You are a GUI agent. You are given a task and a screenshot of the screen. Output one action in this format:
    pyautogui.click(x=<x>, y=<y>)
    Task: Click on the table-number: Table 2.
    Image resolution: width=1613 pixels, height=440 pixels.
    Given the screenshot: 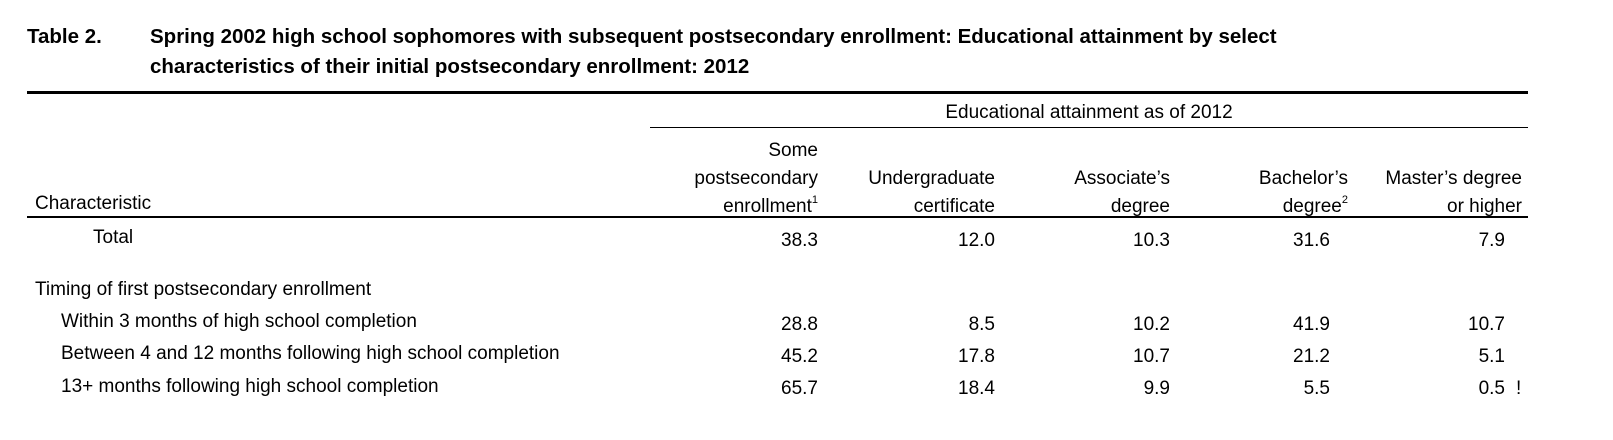 What is the action you would take?
    pyautogui.click(x=64, y=36)
    